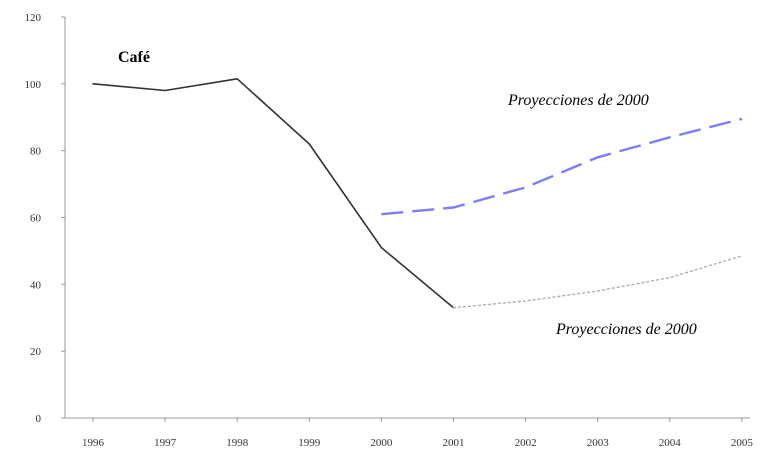 The height and width of the screenshot is (456, 767). What do you see at coordinates (93, 443) in the screenshot?
I see `x-tick-label: 1996` at bounding box center [93, 443].